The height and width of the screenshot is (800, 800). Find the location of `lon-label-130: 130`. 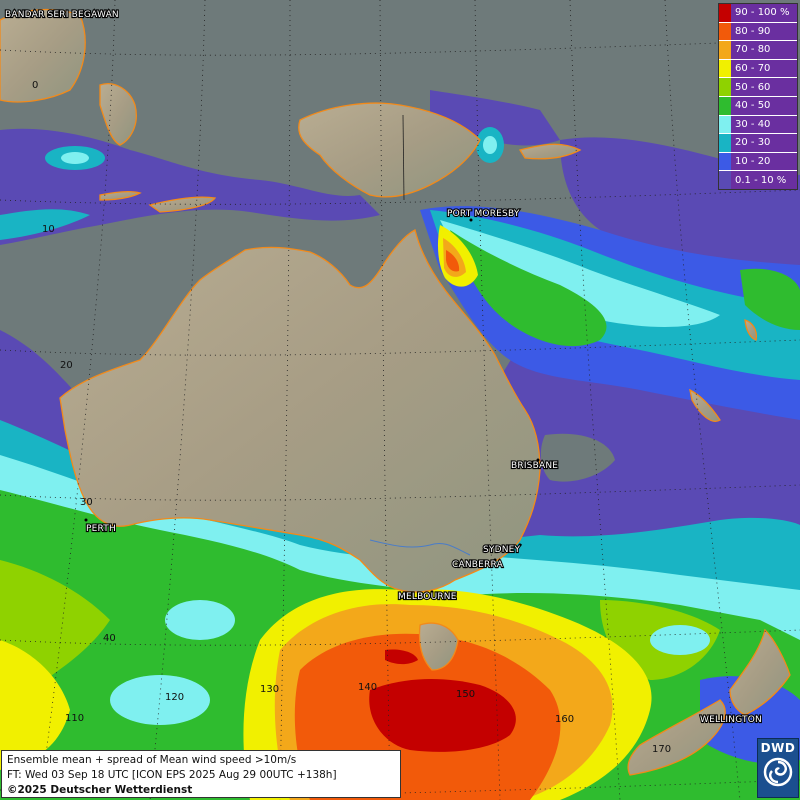

lon-label-130: 130 is located at coordinates (269, 689).